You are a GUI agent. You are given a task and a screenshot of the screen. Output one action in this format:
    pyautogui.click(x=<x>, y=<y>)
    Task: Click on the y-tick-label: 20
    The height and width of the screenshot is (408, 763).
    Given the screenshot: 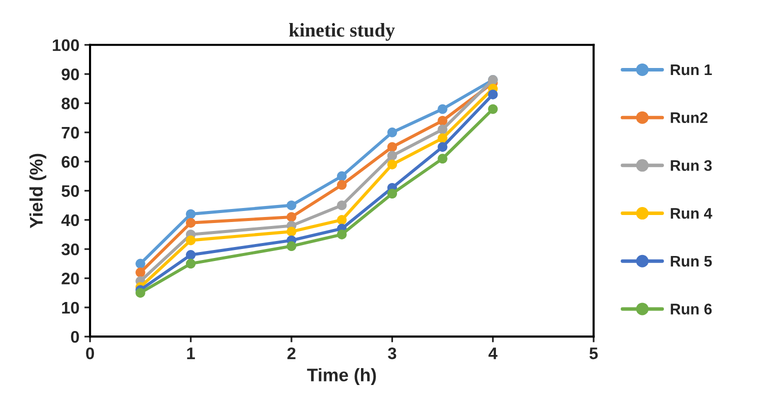 What is the action you would take?
    pyautogui.click(x=70, y=278)
    